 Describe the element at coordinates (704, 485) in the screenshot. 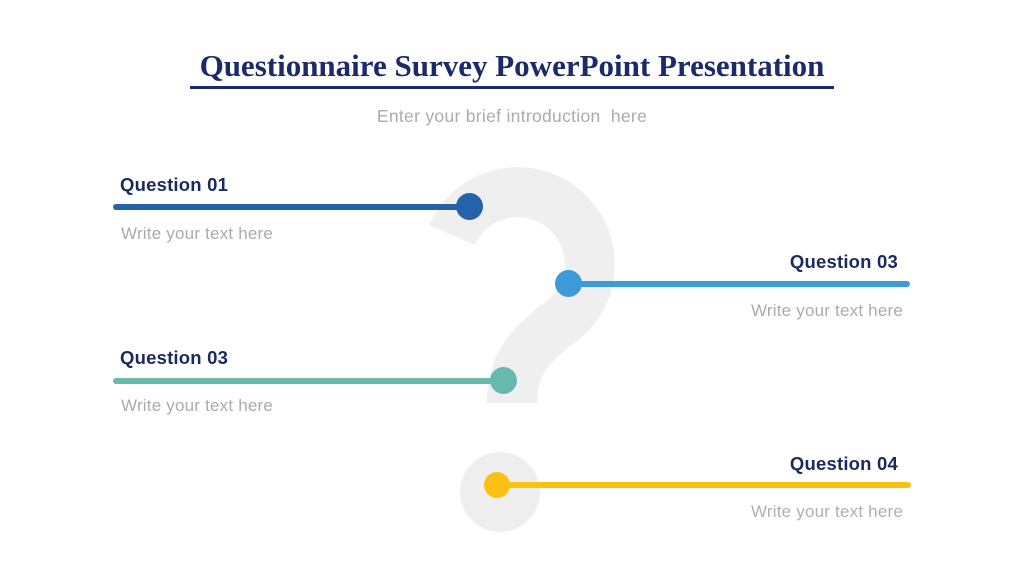

I see `question-4-connector-line` at that location.